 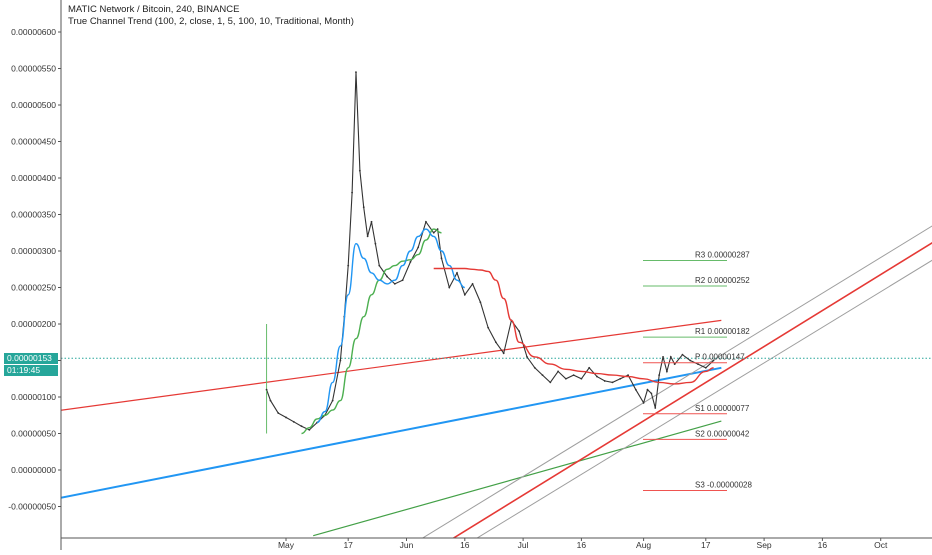 What do you see at coordinates (154, 9) in the screenshot?
I see `symbol-title: MATIC Network / Bitcoin, 240, BINANCE` at bounding box center [154, 9].